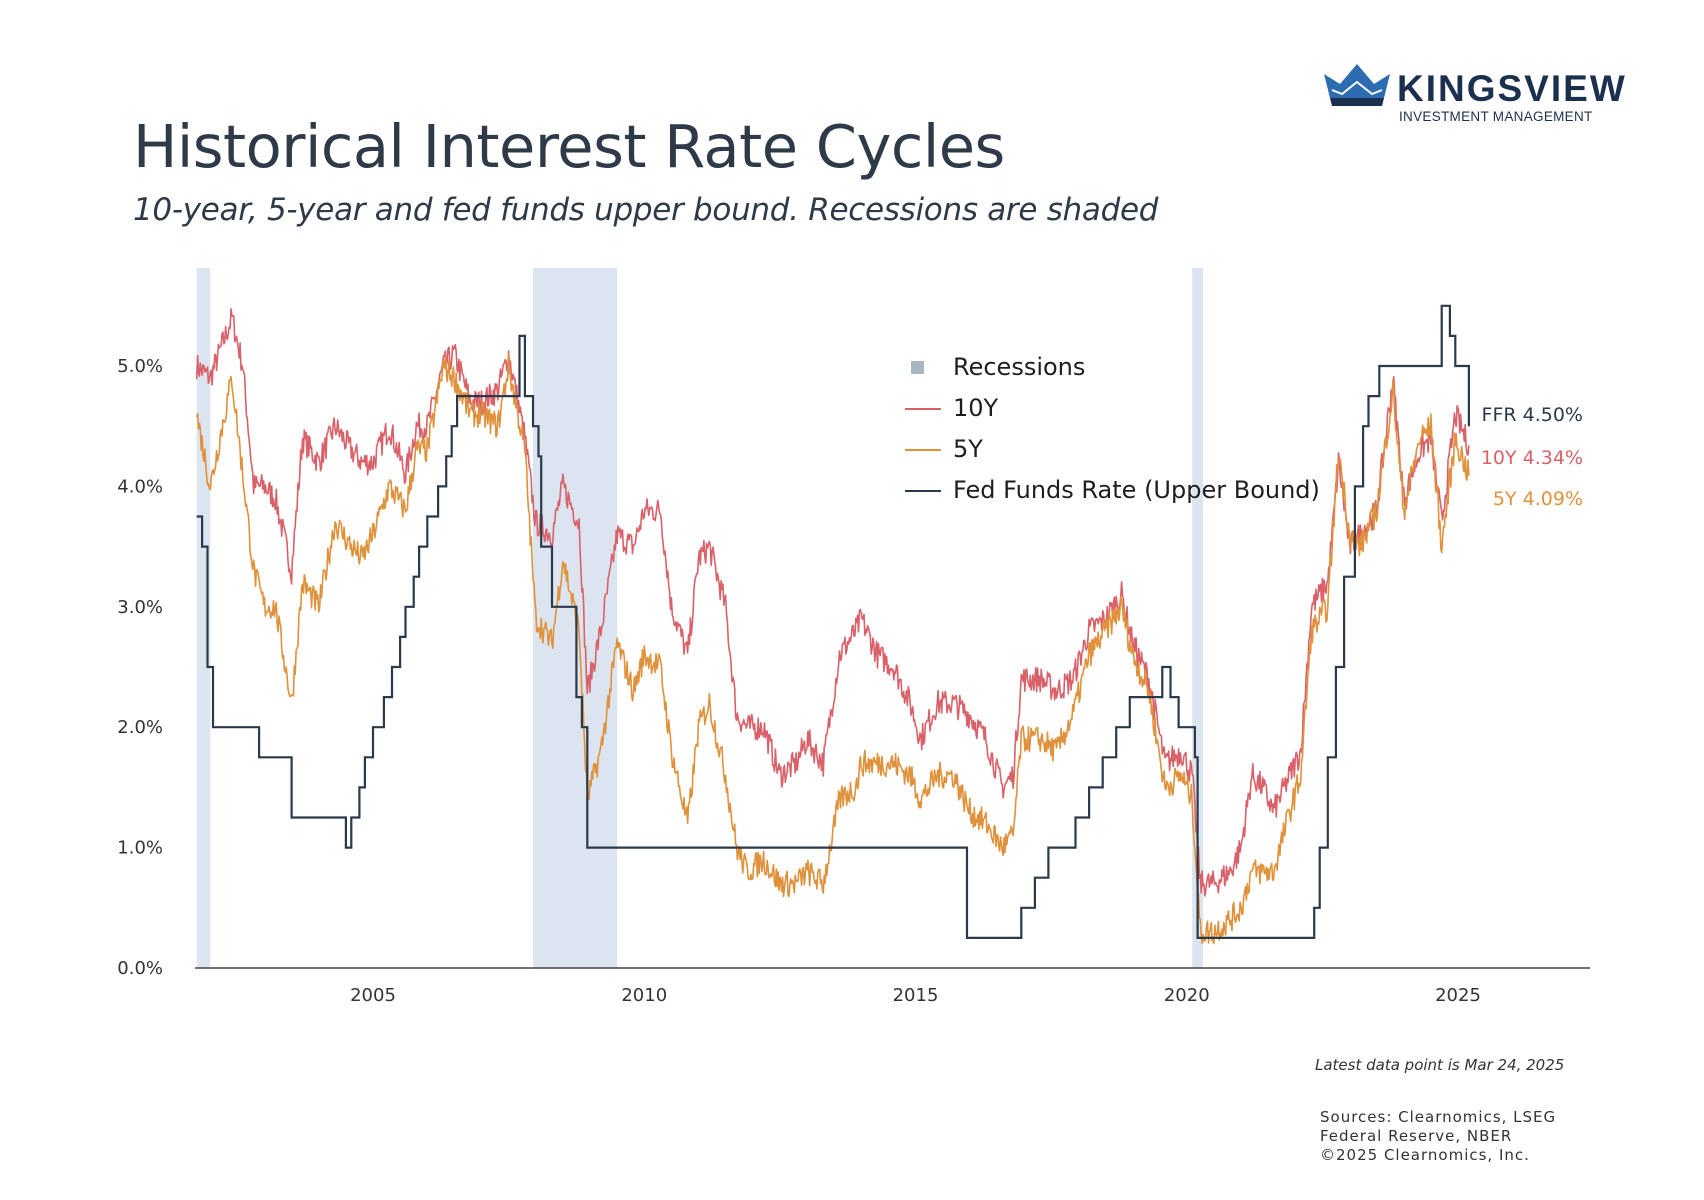 The width and height of the screenshot is (1704, 1200). I want to click on y-tick-label: 3.0%, so click(140, 607).